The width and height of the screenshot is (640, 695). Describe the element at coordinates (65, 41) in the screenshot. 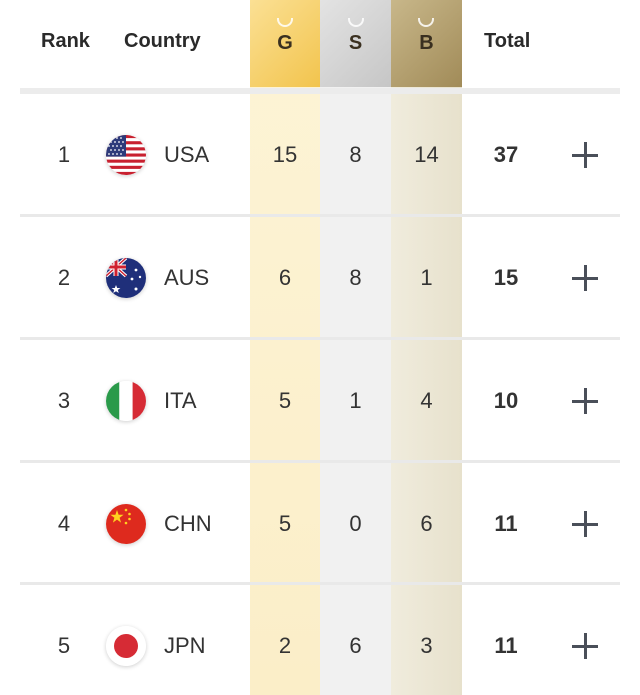

I see `header-rank: Rank` at that location.